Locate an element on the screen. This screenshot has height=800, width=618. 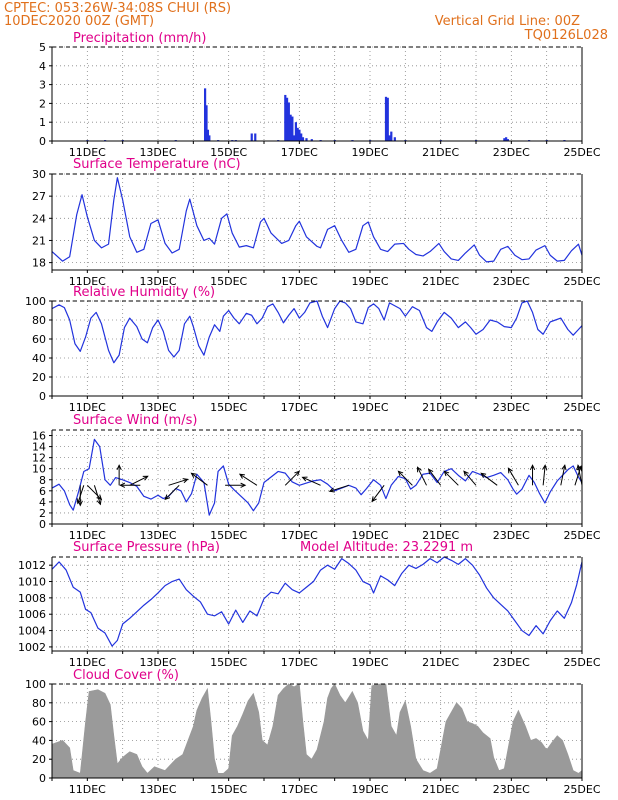
pres-ytick-label: 1010 is located at coordinates (32, 582).